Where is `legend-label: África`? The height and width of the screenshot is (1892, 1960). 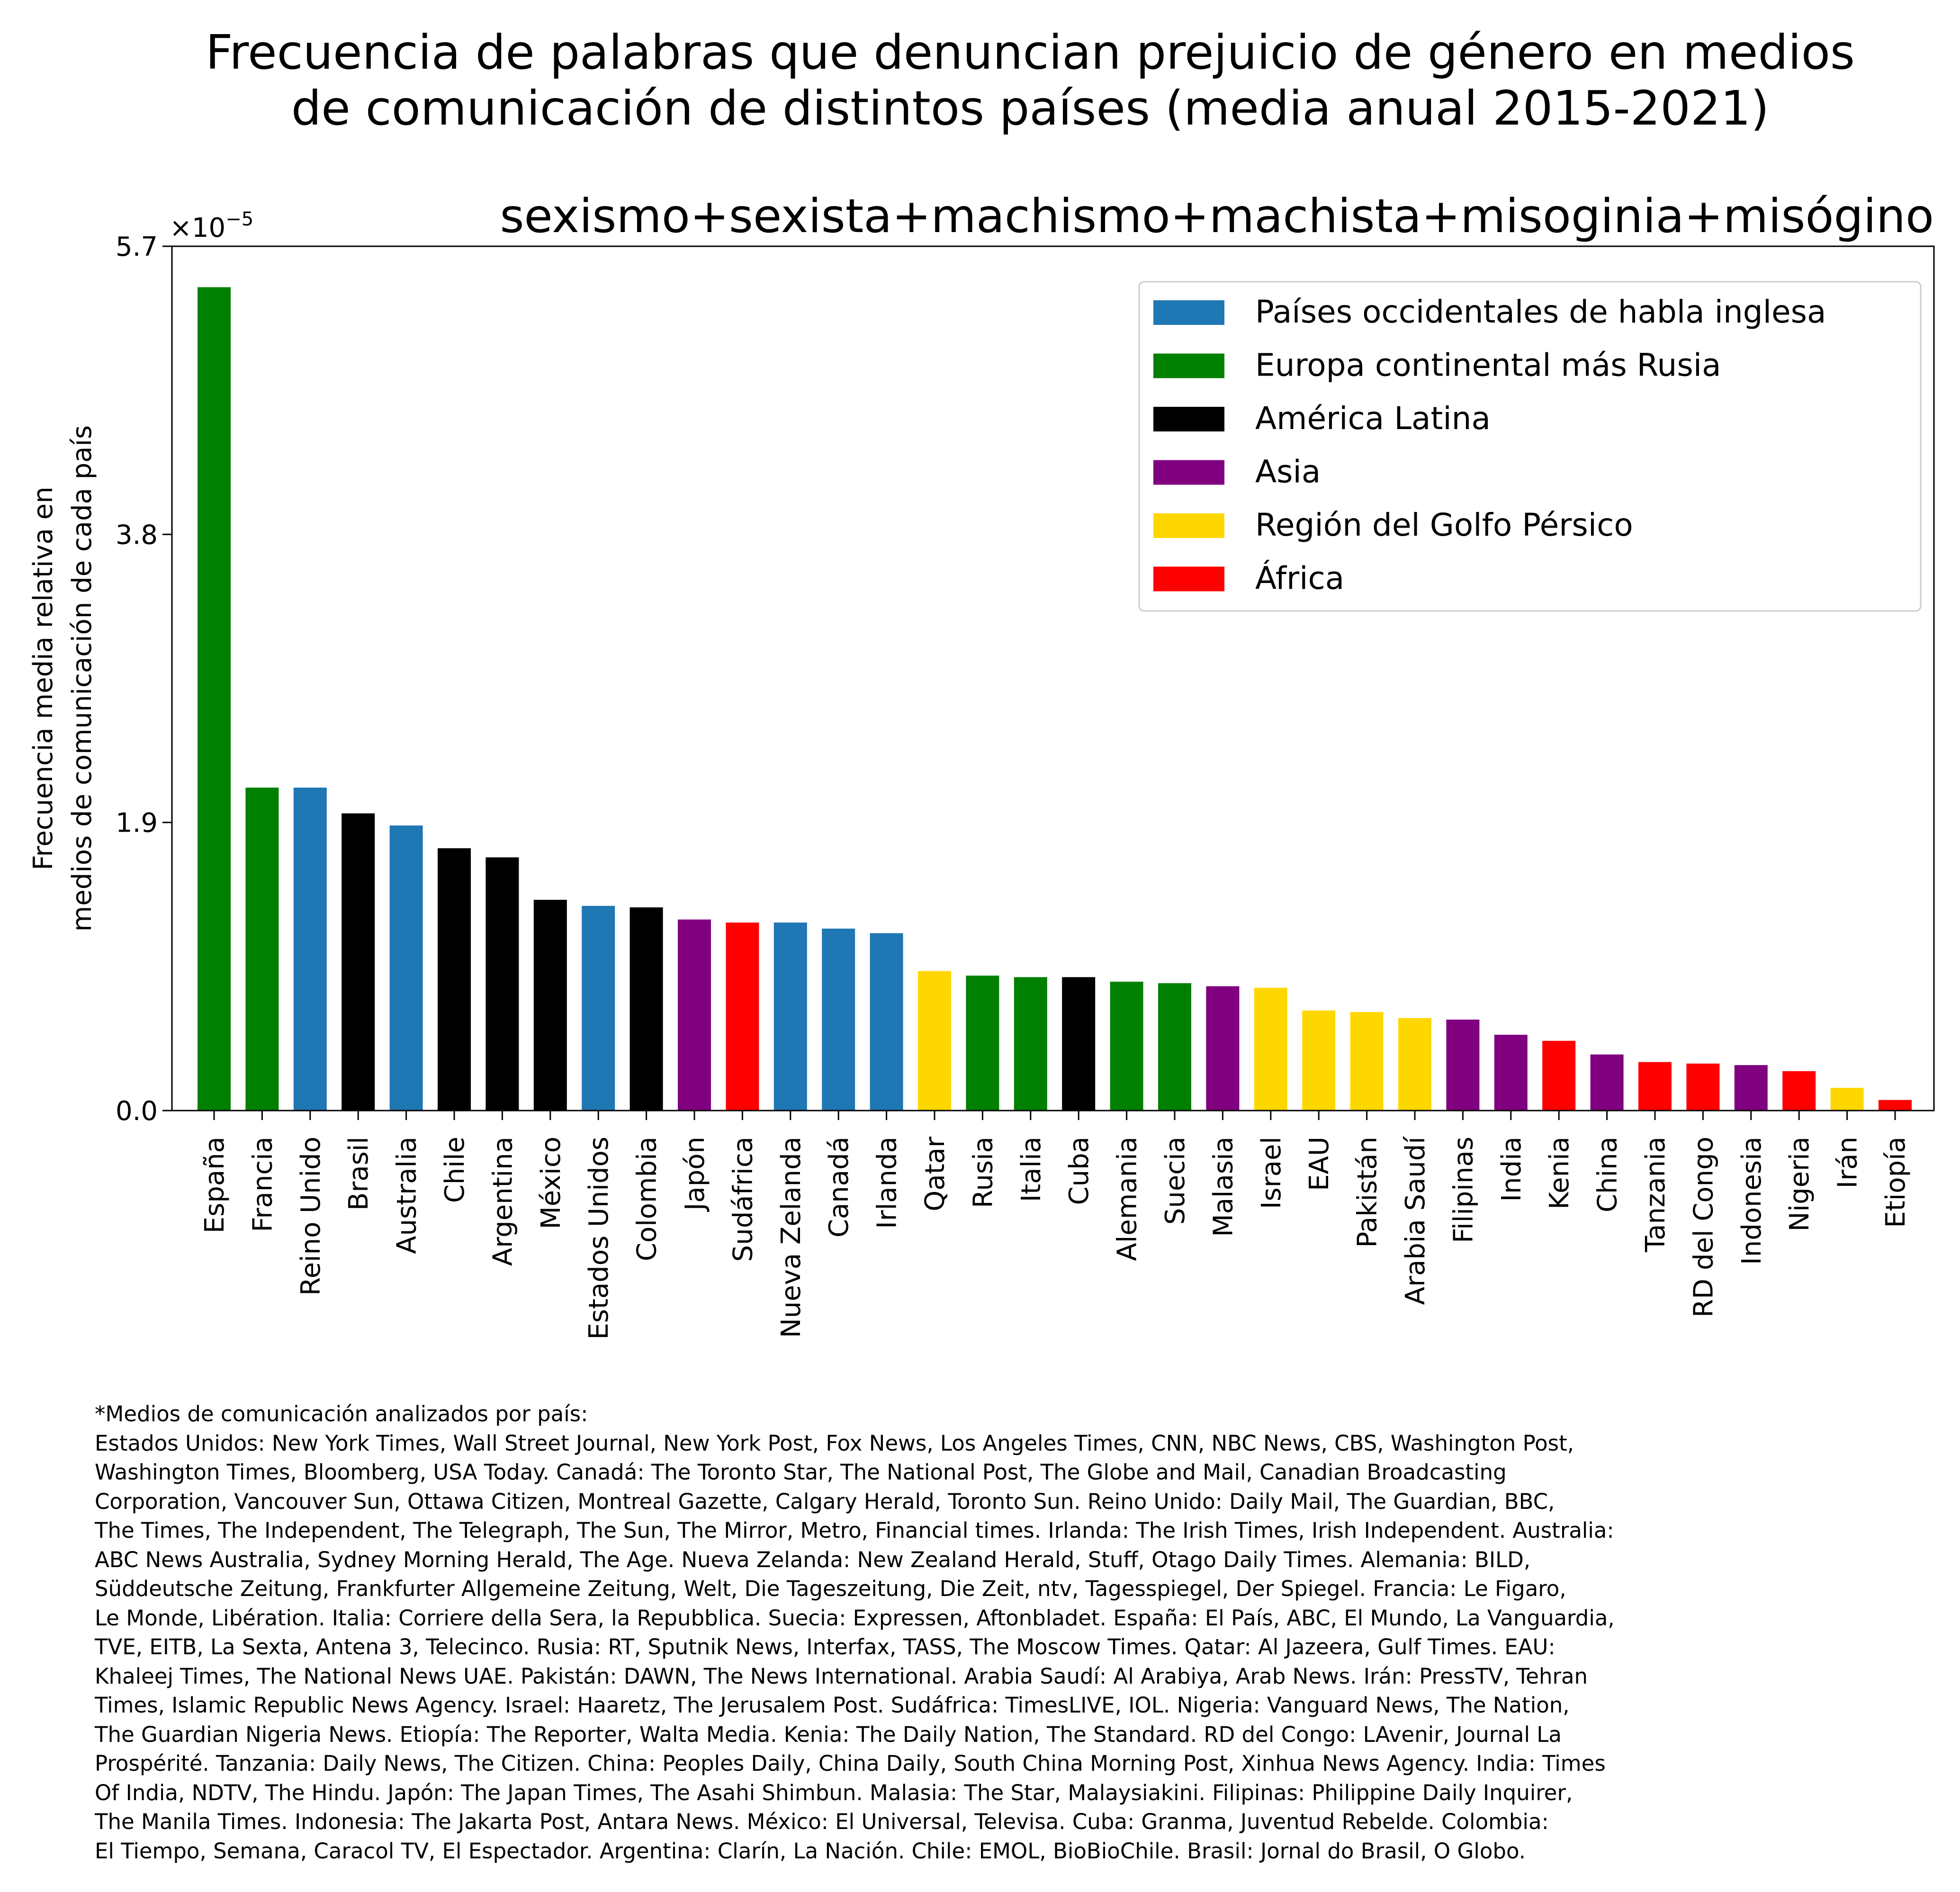 legend-label: África is located at coordinates (1299, 578).